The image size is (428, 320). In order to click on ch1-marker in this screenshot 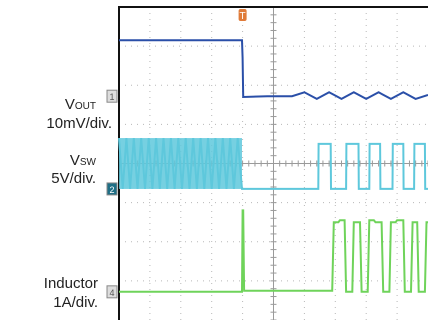, I will do `click(112, 96)`.